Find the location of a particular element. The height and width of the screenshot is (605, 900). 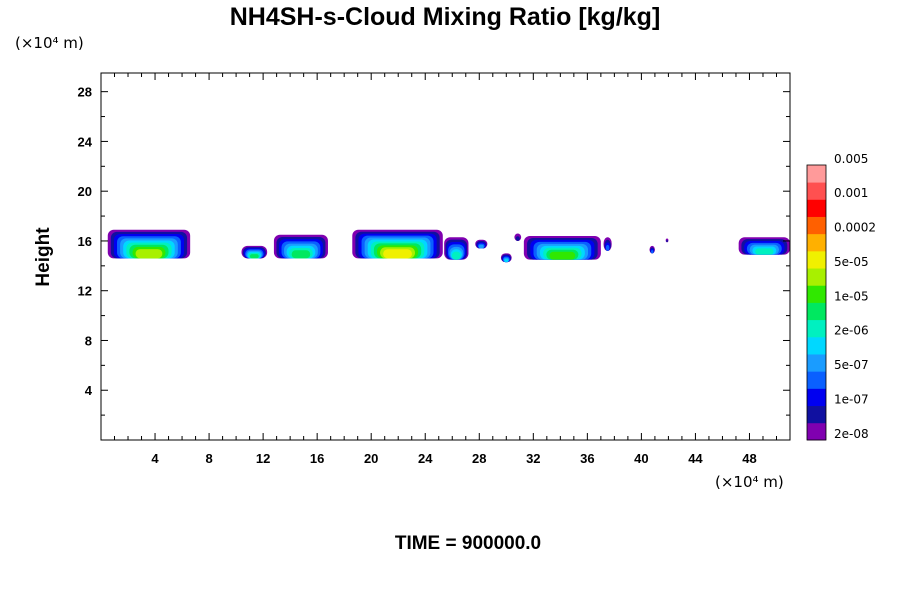

colorbar-label: 5e-07 is located at coordinates (851, 365).